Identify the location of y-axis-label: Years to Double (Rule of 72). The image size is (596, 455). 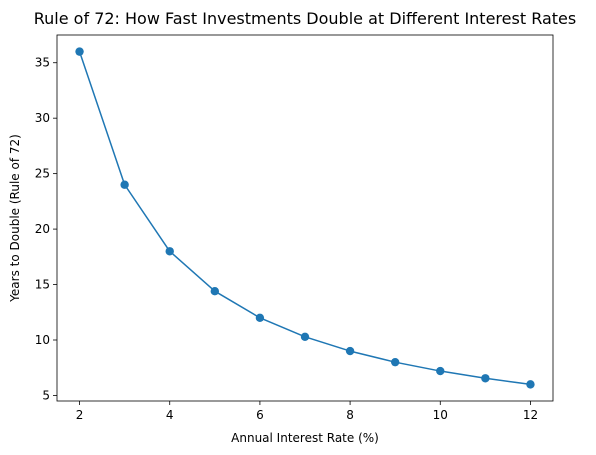
(15, 218).